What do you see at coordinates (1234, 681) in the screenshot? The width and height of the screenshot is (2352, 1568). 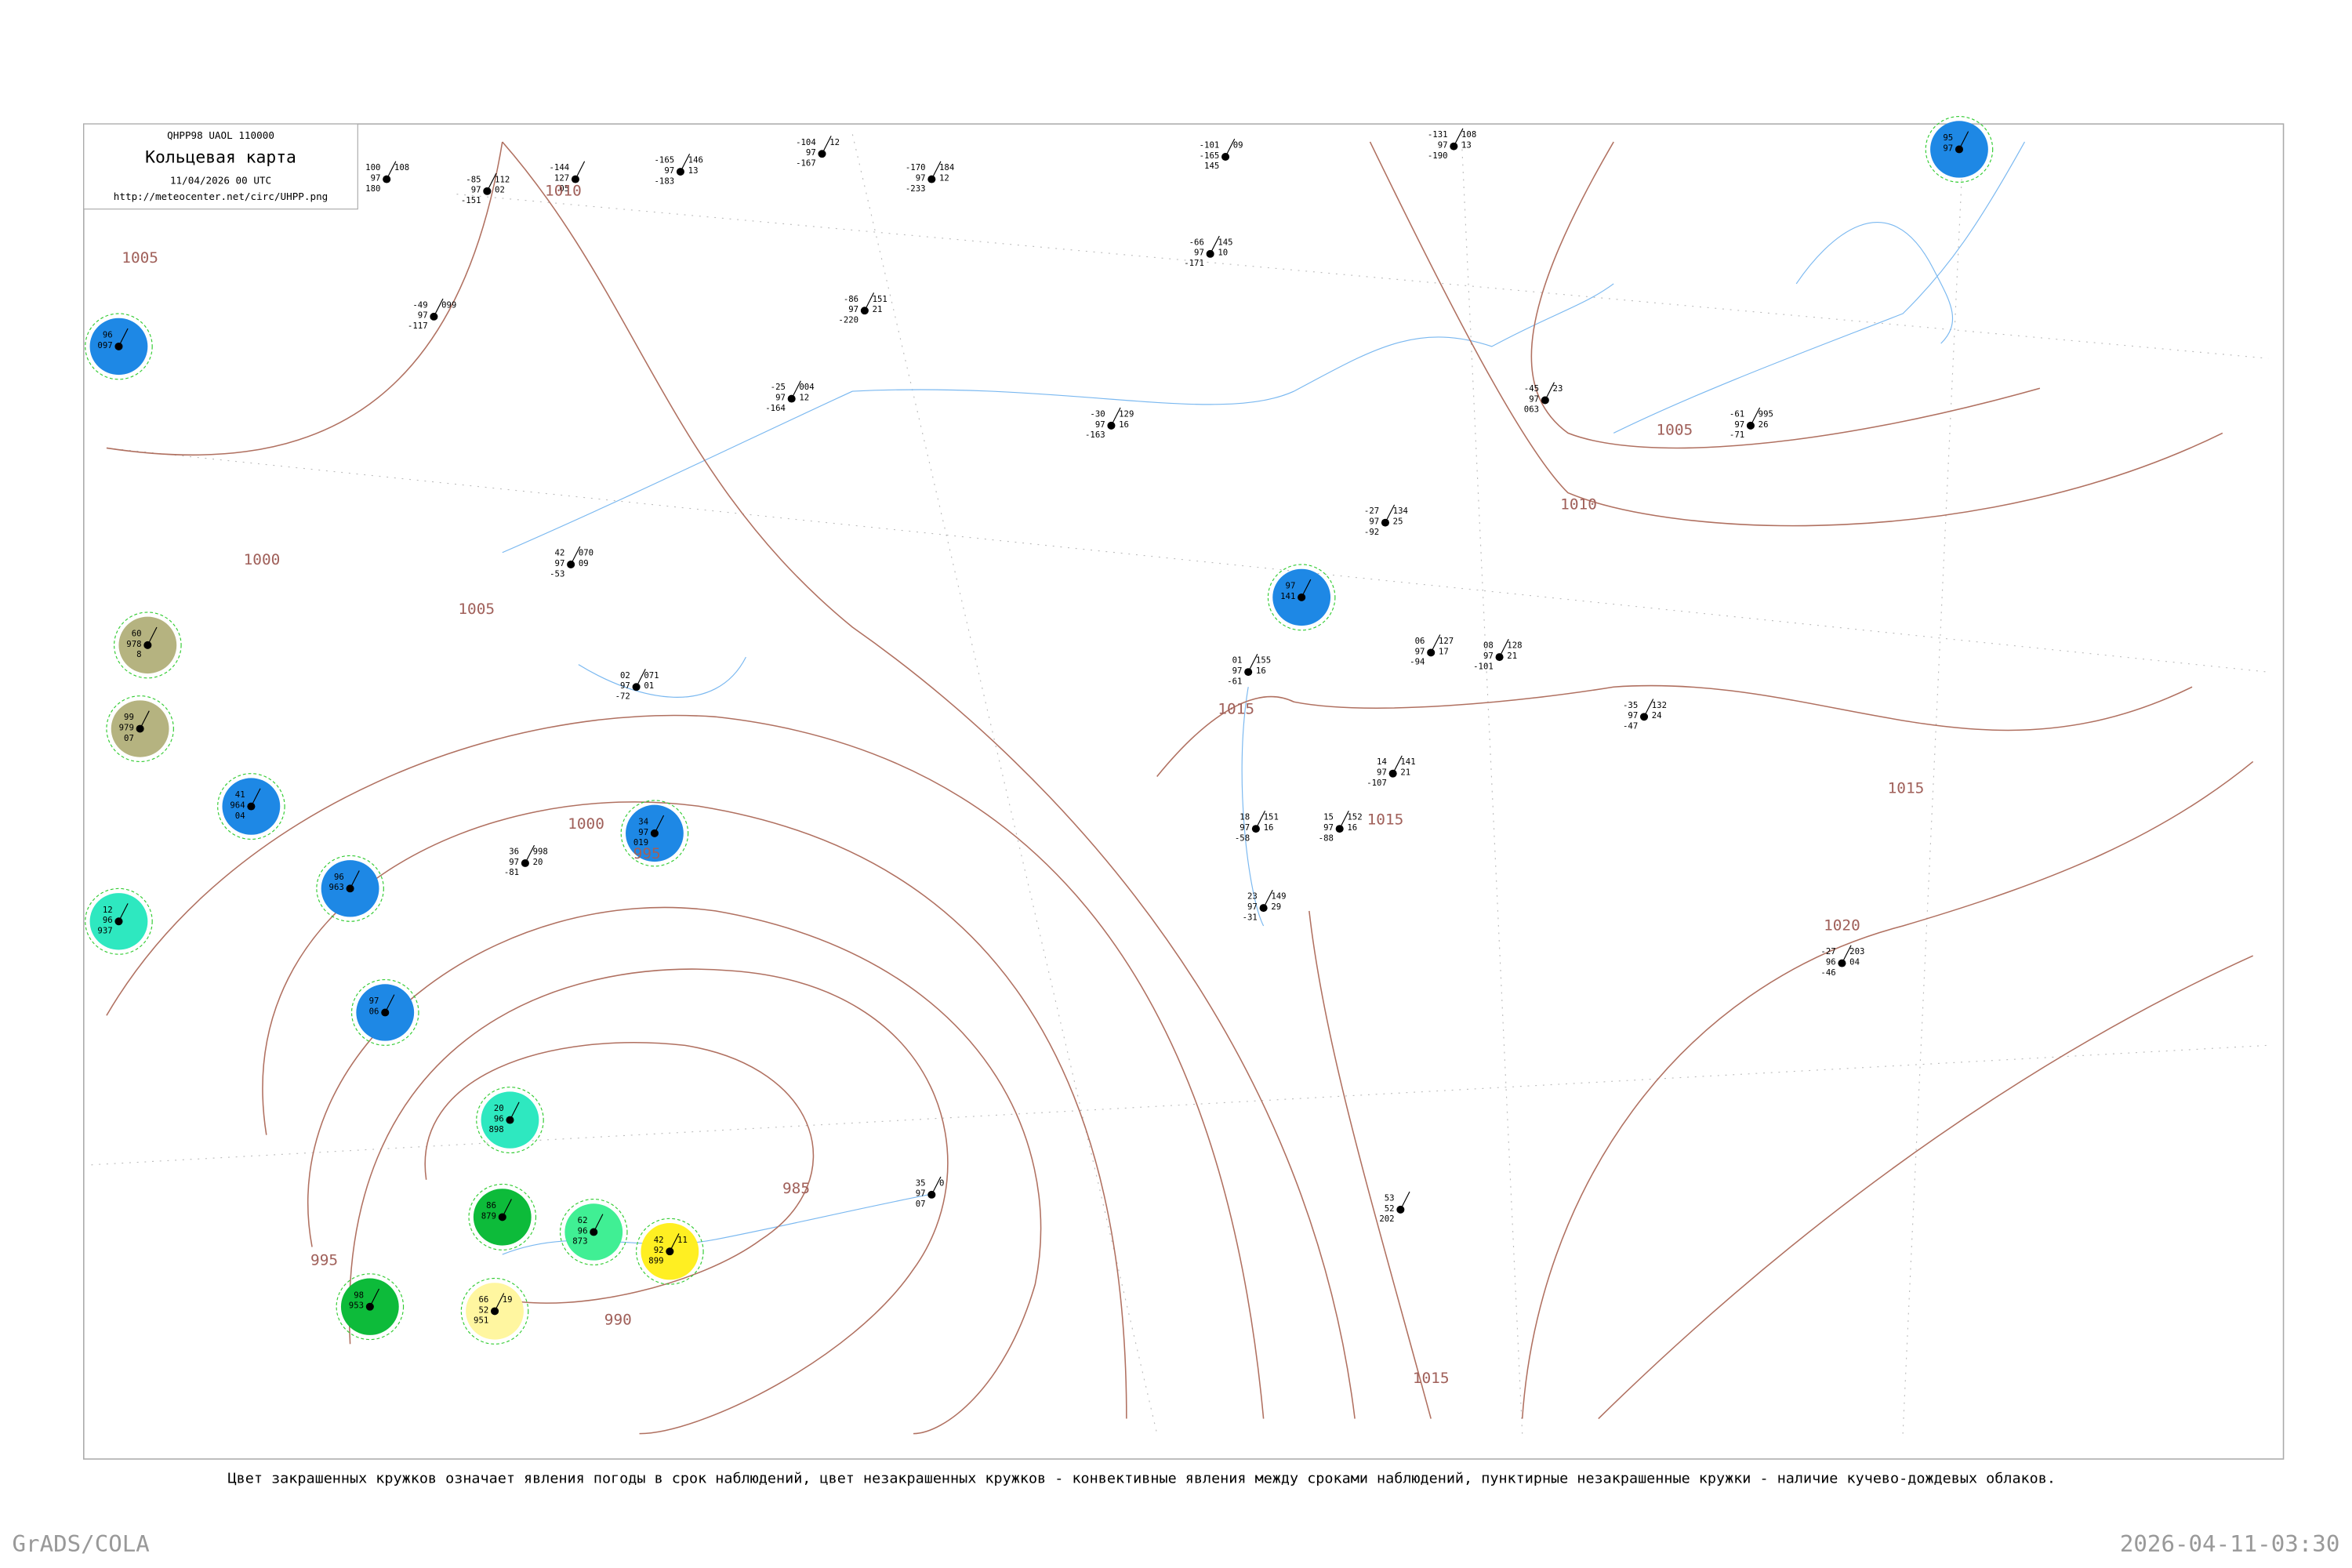 I see `station-value: -61` at bounding box center [1234, 681].